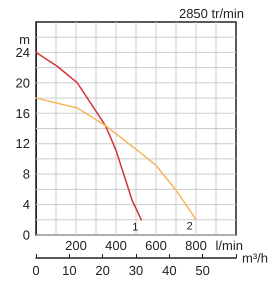 The width and height of the screenshot is (271, 284). I want to click on x2-tick-label: 400, so click(116, 245).